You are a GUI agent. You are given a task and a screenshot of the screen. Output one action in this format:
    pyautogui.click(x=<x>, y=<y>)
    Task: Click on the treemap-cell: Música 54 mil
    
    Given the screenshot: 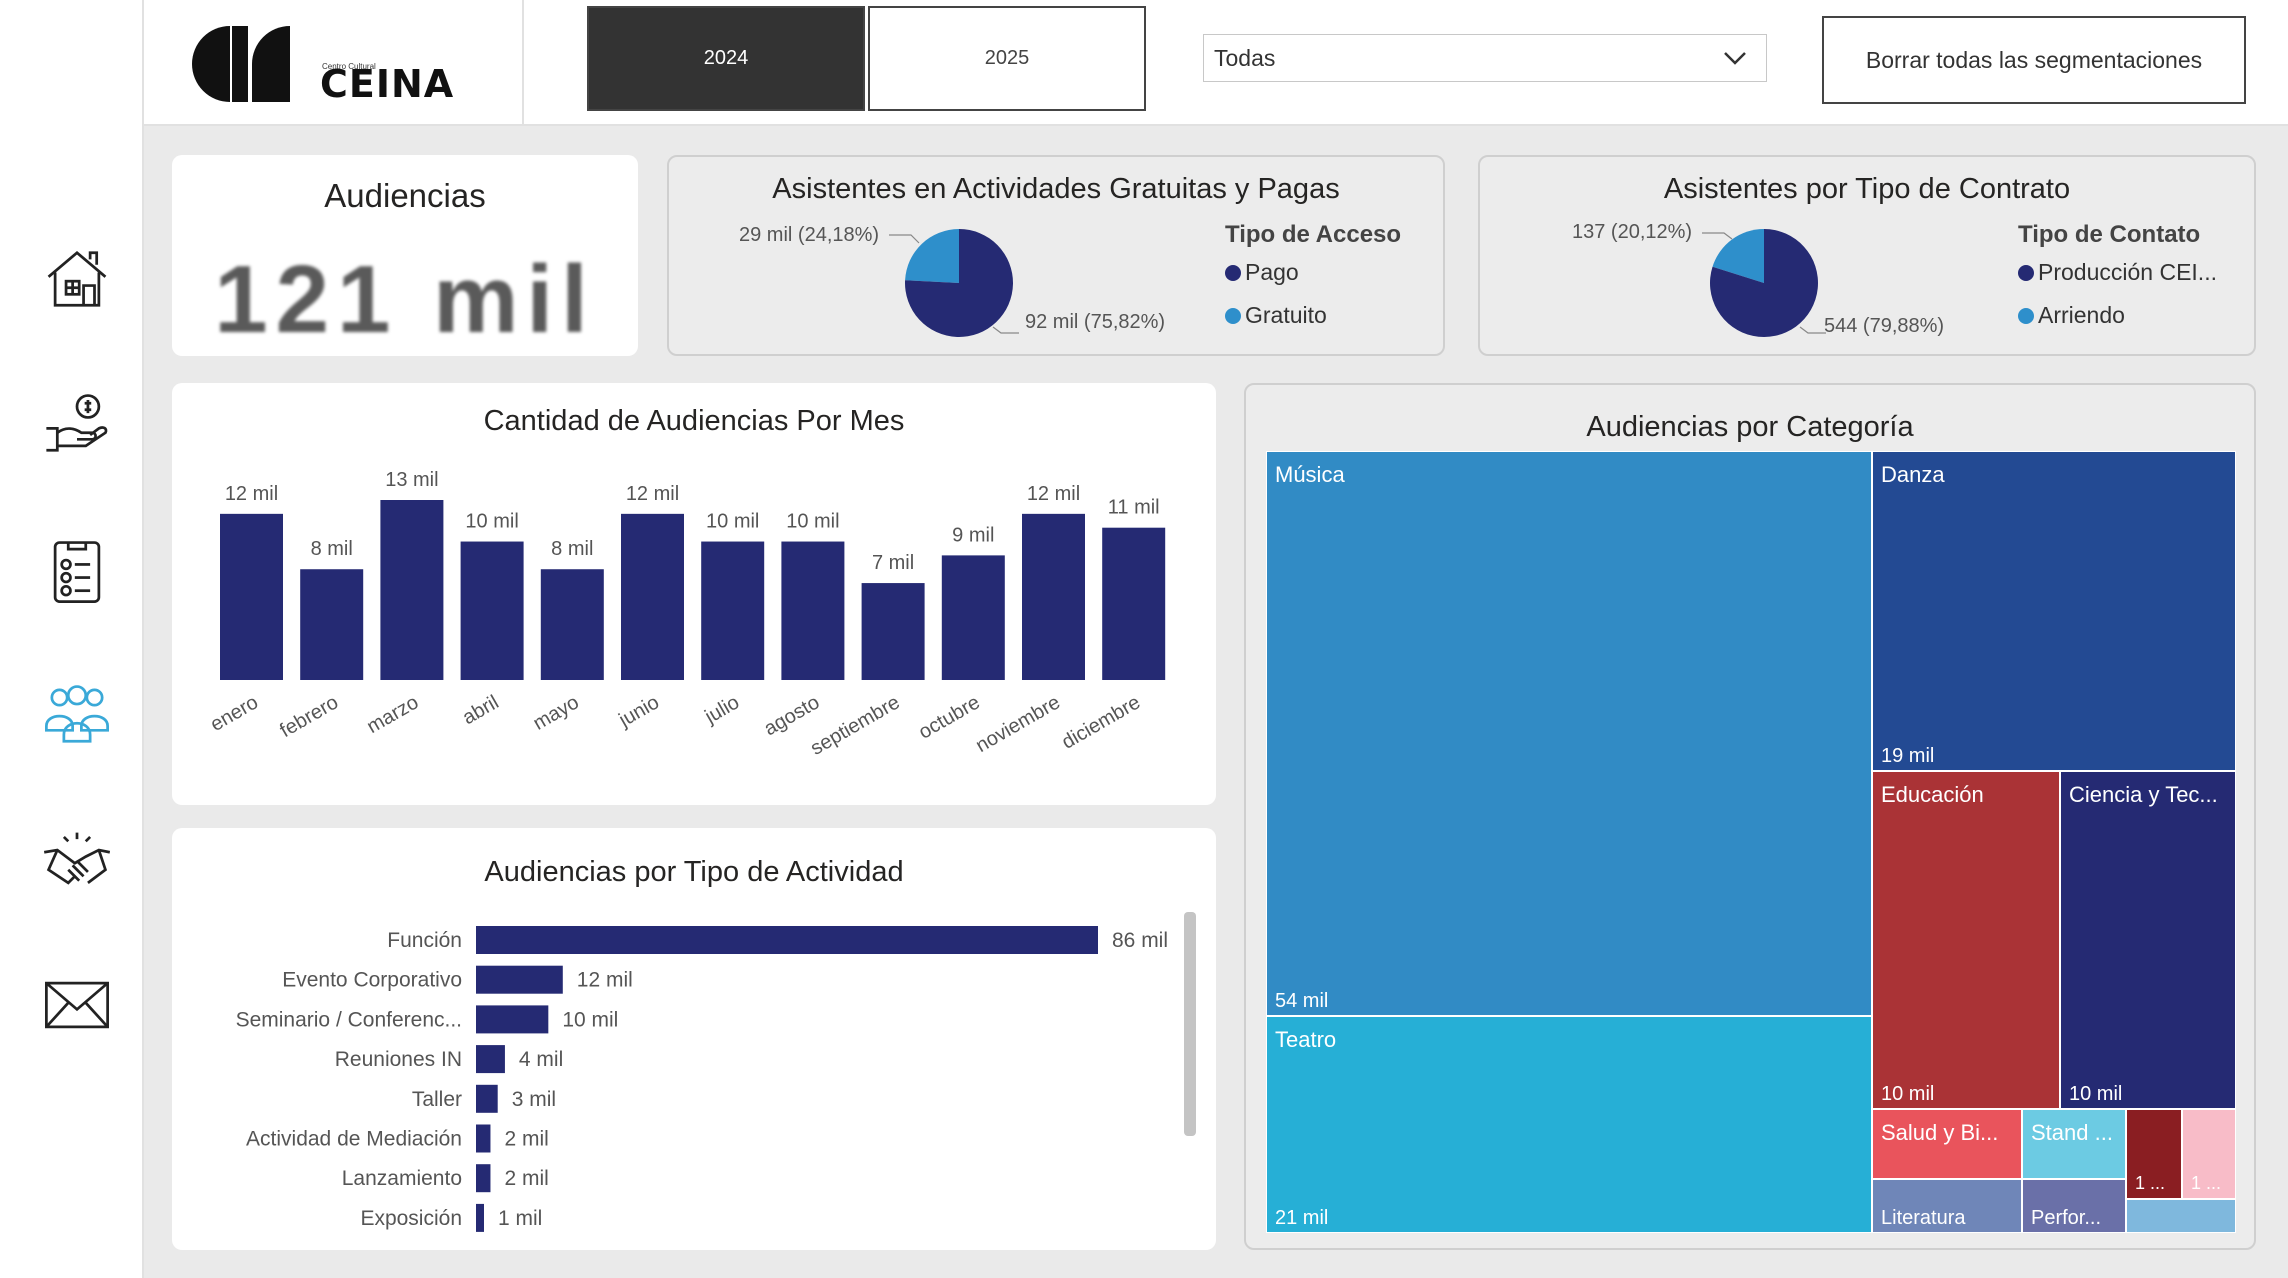 What is the action you would take?
    pyautogui.click(x=1569, y=733)
    